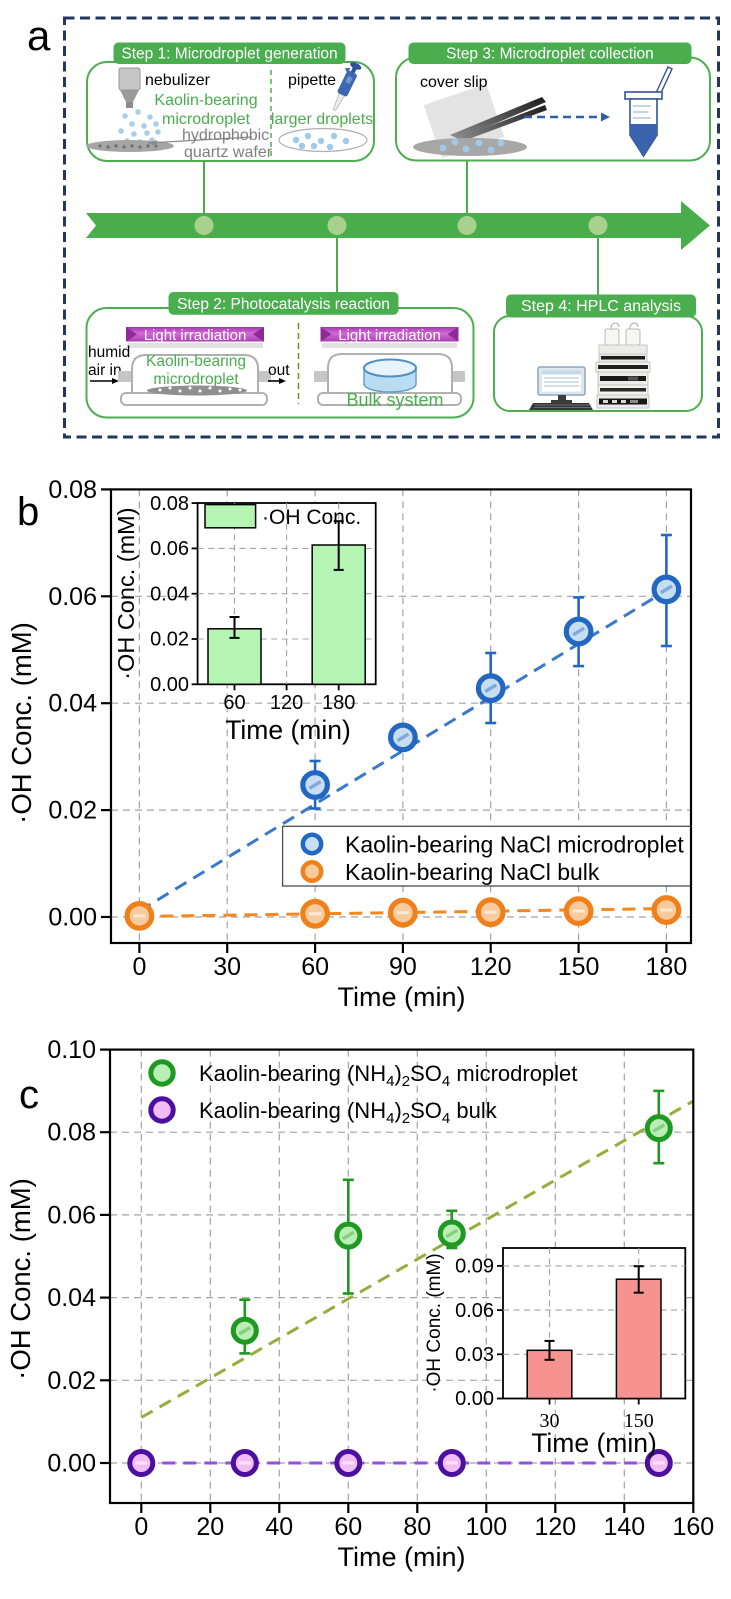 This screenshot has width=731, height=1599. I want to click on svg-text: 0.10, so click(71, 1050).